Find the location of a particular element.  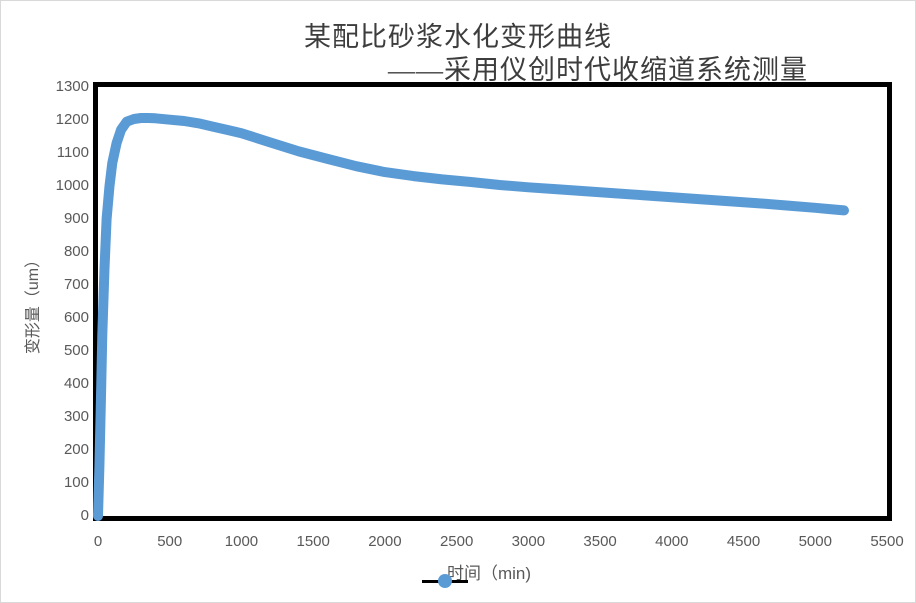

y-tick-label: 800 is located at coordinates (76, 251).